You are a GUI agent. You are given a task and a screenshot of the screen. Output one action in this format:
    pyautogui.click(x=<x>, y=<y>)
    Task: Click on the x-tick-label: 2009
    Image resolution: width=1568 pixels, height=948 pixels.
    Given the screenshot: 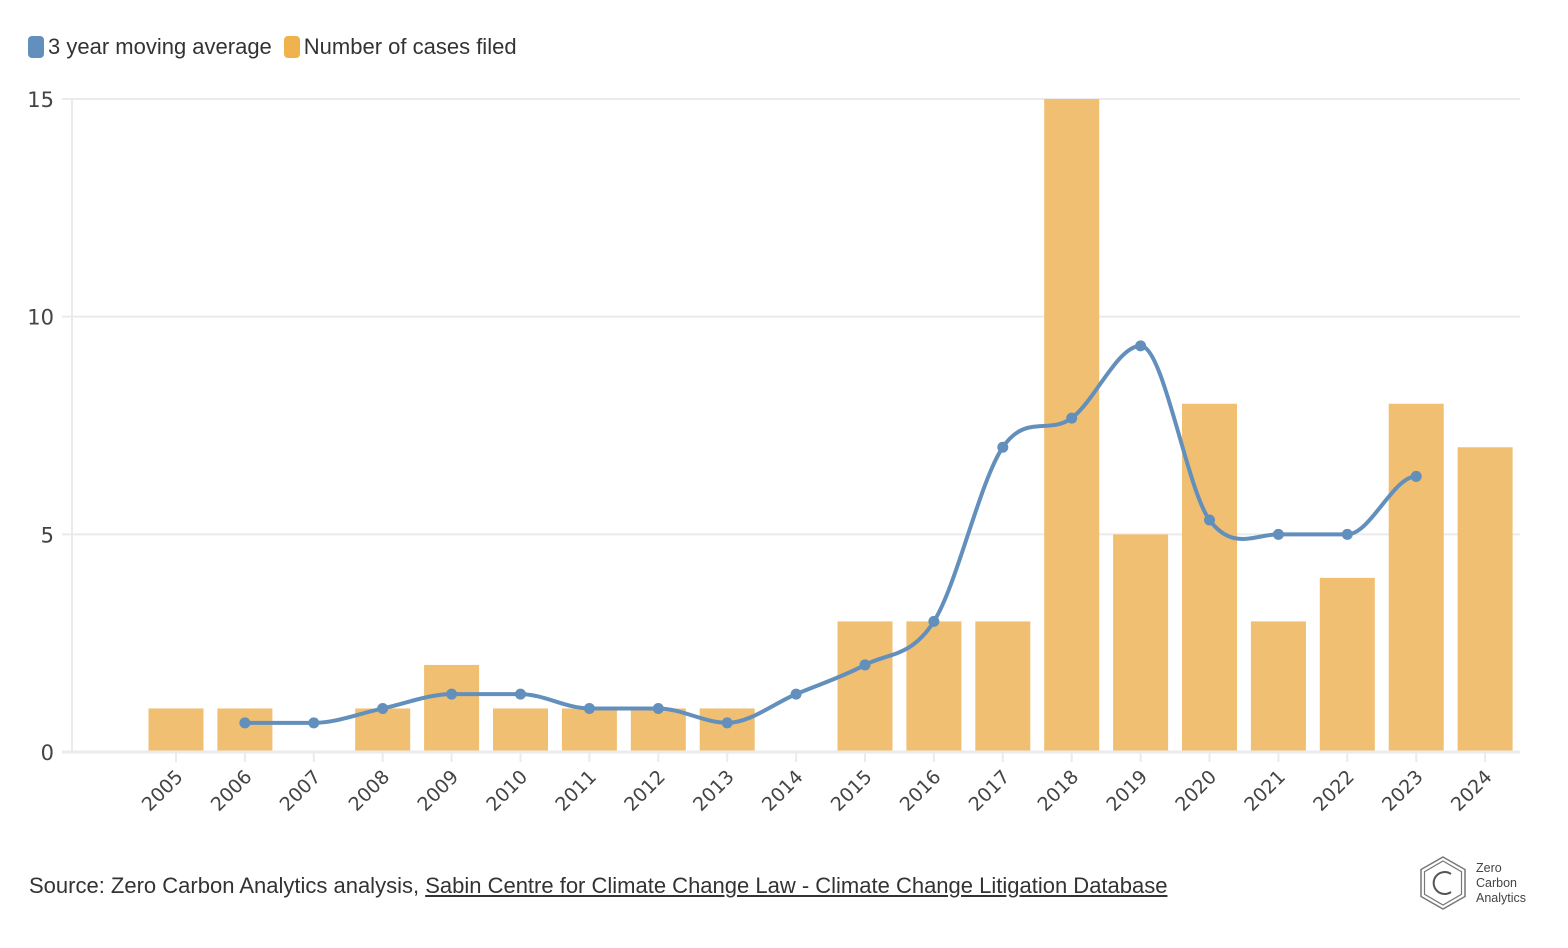 What is the action you would take?
    pyautogui.click(x=438, y=791)
    